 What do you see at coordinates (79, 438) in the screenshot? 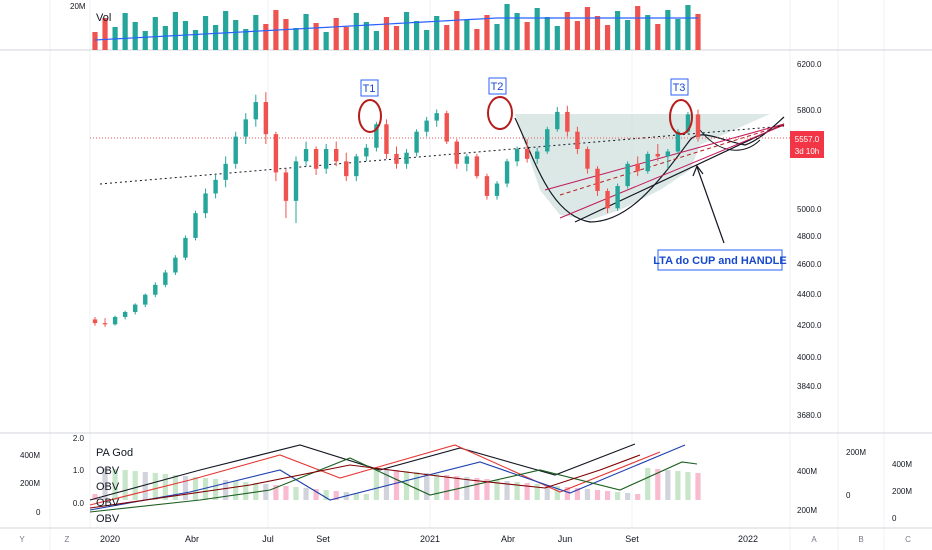
I see `indicator-left-tick-1: 2.0` at bounding box center [79, 438].